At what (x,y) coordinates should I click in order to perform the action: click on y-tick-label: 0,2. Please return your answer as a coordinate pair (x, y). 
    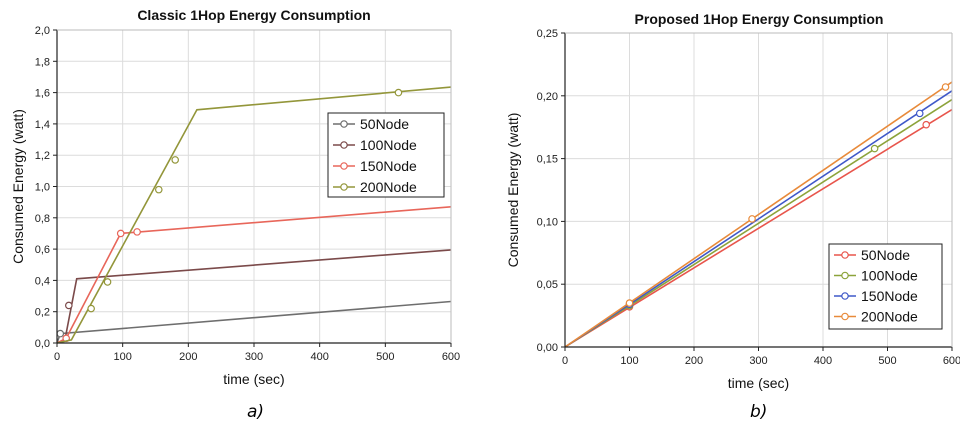
    Looking at the image, I should click on (42, 313).